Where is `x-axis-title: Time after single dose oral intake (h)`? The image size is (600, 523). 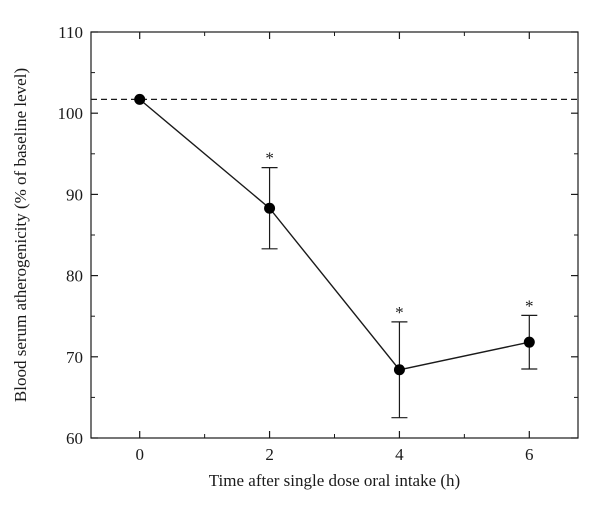 x-axis-title: Time after single dose oral intake (h) is located at coordinates (334, 480).